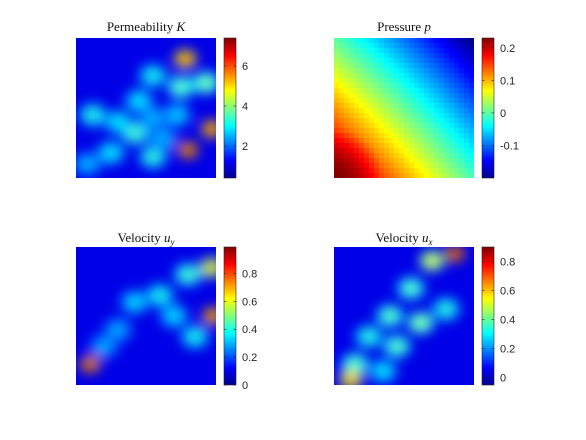 This screenshot has height=440, width=586. I want to click on title-velocity-uy: Velocity uy, so click(145, 238).